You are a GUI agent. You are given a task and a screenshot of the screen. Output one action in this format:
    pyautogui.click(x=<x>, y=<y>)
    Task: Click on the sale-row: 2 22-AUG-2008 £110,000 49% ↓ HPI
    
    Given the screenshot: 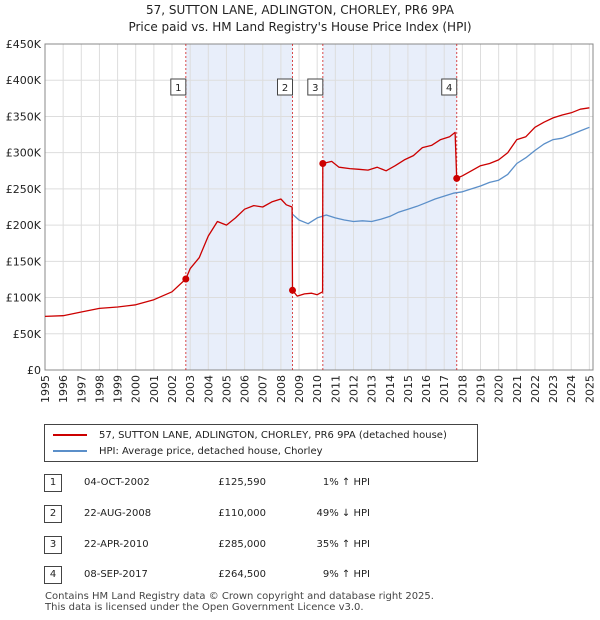 What is the action you would take?
    pyautogui.click(x=300, y=515)
    